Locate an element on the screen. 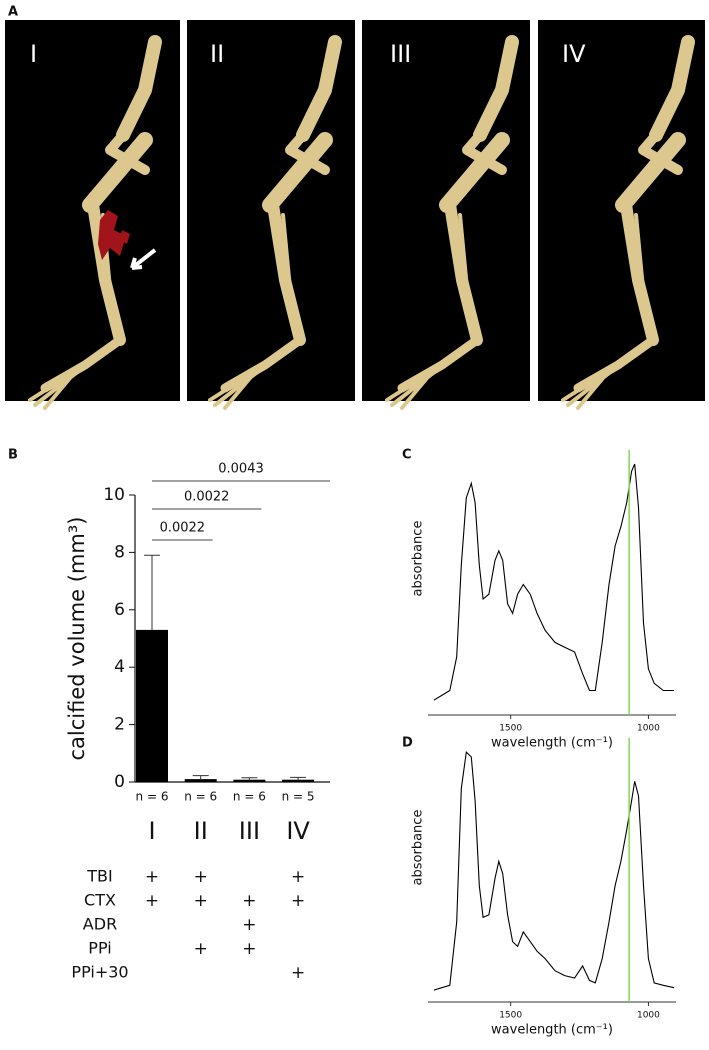 This screenshot has width=709, height=1050. treatment-label: ADR is located at coordinates (100, 924).